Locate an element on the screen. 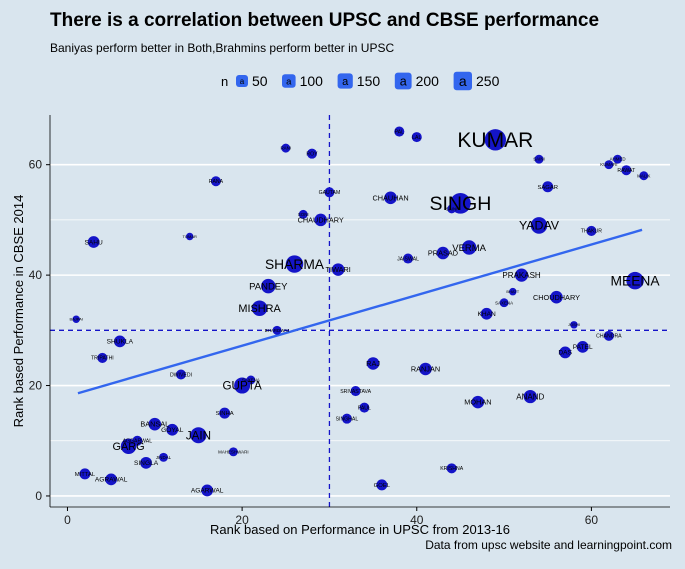 Image resolution: width=685 pixels, height=569 pixels. data-point-label: MALIK is located at coordinates (643, 175).